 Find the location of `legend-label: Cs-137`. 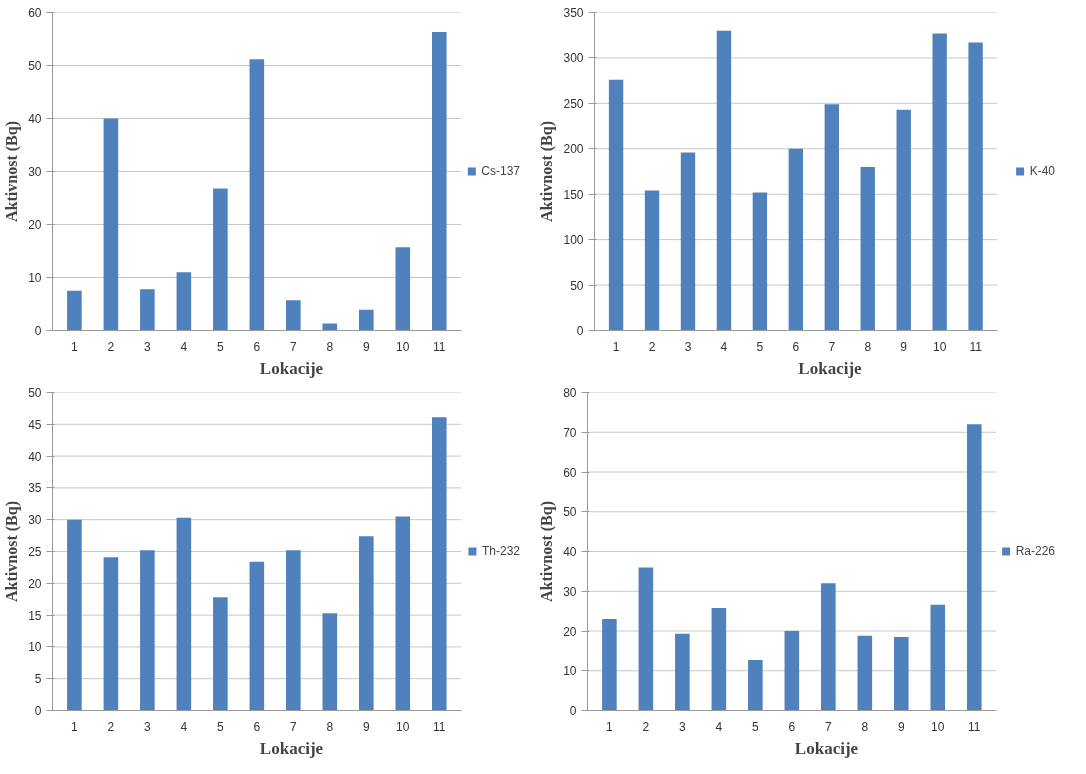

legend-label: Cs-137 is located at coordinates (500, 171).